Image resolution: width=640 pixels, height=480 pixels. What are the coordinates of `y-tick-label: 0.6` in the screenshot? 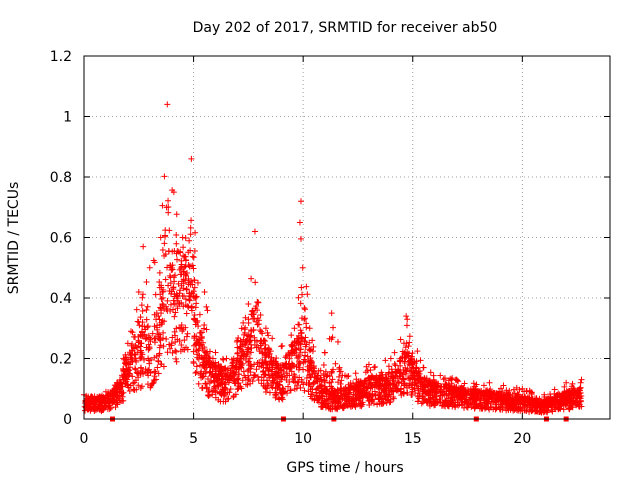 It's located at (61, 239).